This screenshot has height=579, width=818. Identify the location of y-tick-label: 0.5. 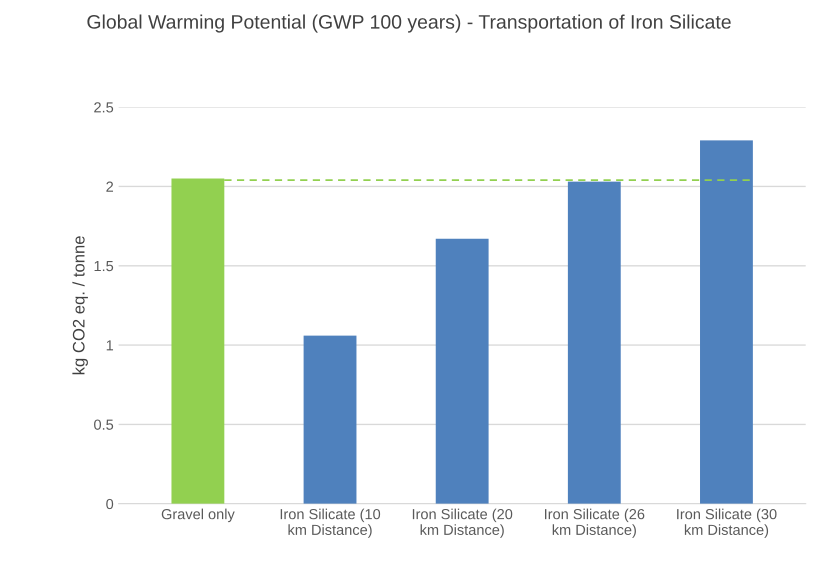
(104, 425).